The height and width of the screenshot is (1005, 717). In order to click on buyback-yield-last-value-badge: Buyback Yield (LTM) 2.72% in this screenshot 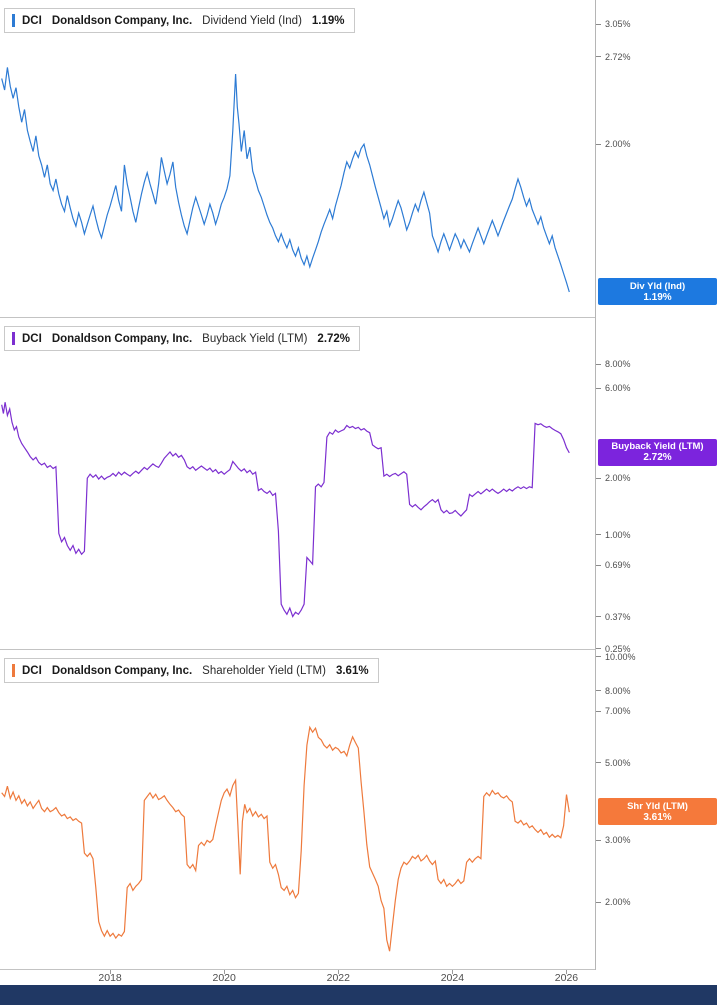, I will do `click(657, 452)`.